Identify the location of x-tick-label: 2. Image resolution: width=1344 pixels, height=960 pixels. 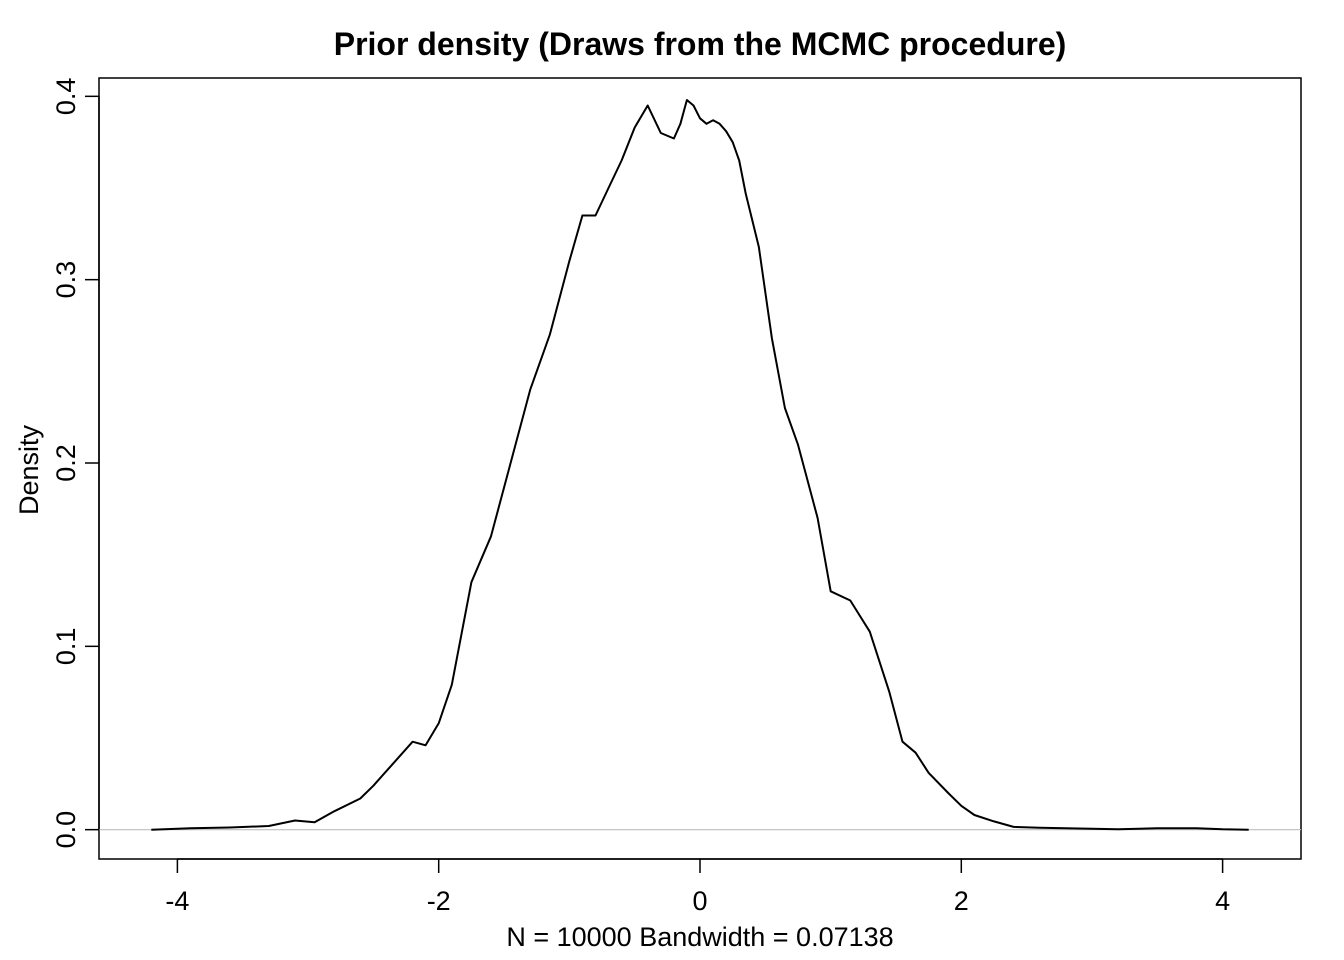
(961, 901).